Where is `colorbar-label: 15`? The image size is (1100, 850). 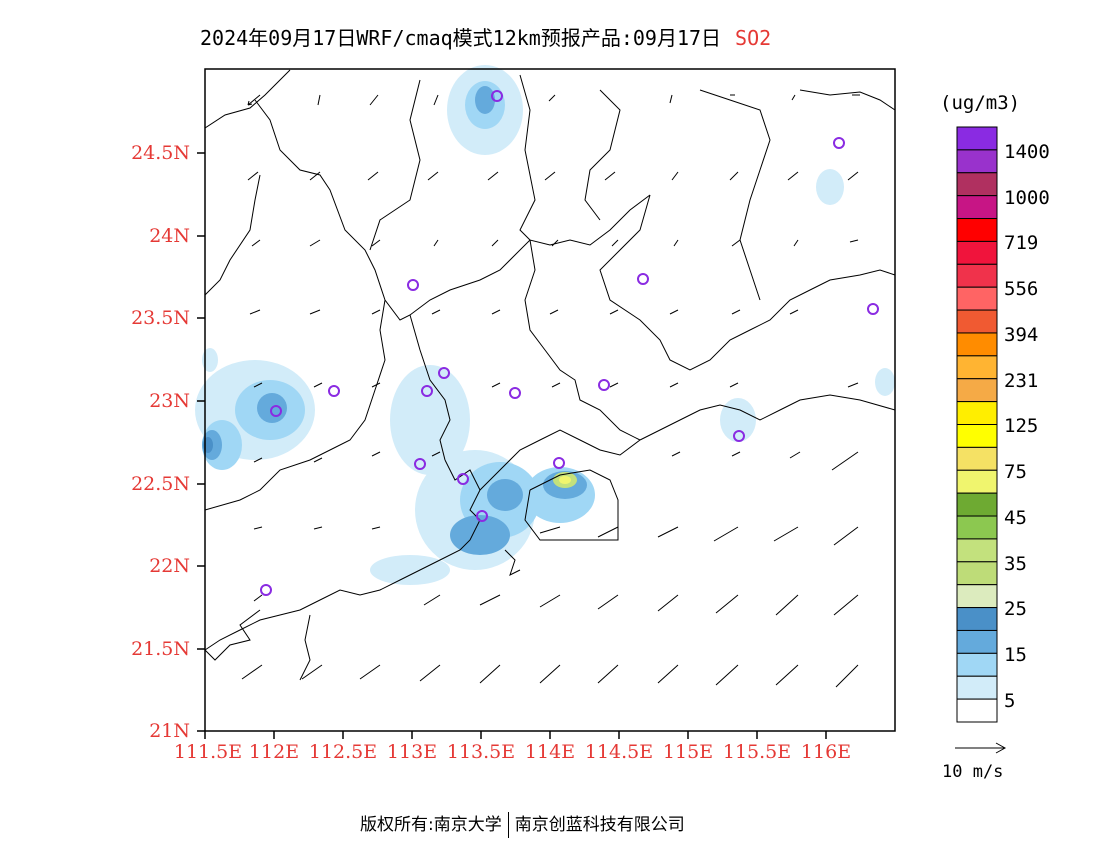 colorbar-label: 15 is located at coordinates (1015, 655).